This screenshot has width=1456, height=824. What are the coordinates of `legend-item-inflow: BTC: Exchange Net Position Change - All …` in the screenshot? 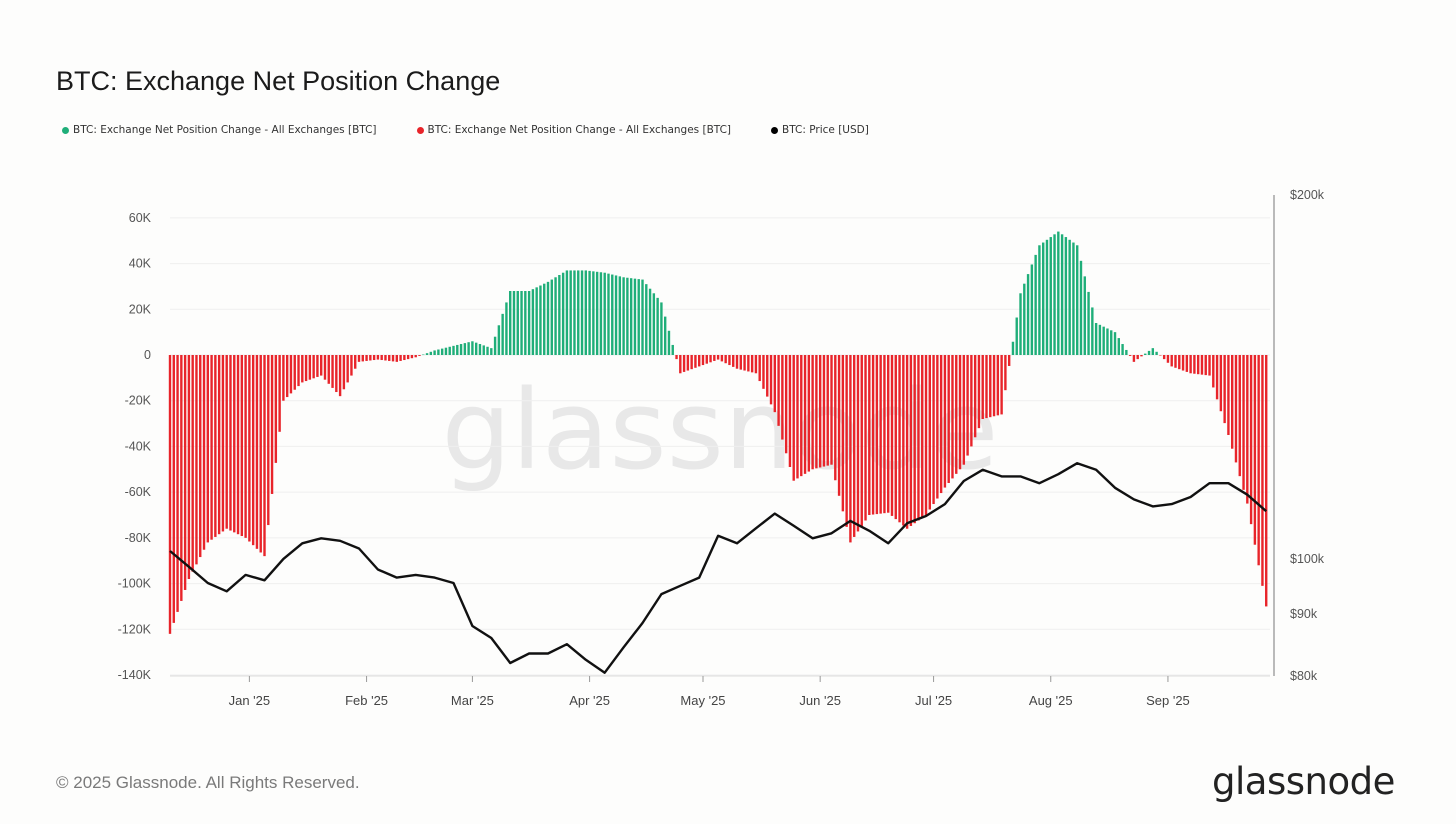 It's located at (219, 130).